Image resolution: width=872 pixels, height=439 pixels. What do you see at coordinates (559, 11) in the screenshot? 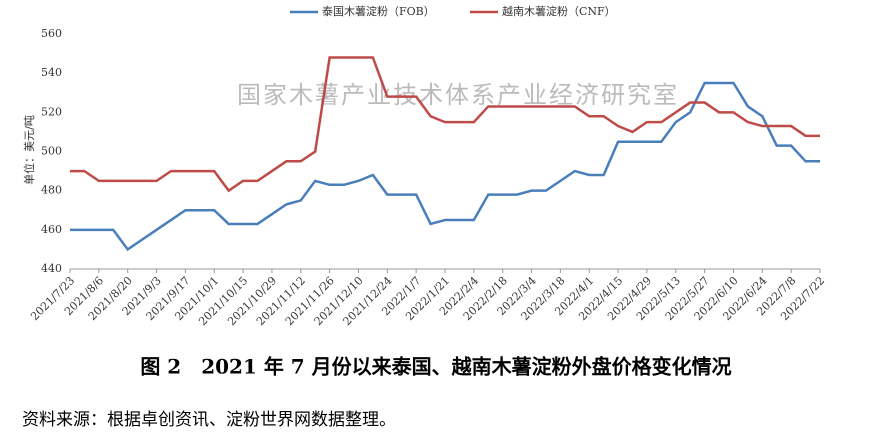
I see `legend-label: 越南木薯淀粉（CNF）` at bounding box center [559, 11].